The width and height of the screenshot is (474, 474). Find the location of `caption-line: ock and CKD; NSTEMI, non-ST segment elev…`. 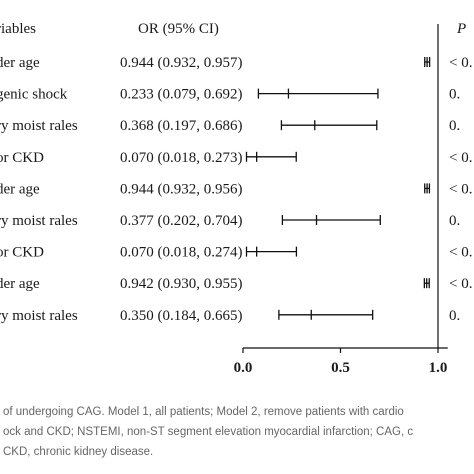

caption-line: ock and CKD; NSTEMI, non-ST segment elev… is located at coordinates (208, 432).